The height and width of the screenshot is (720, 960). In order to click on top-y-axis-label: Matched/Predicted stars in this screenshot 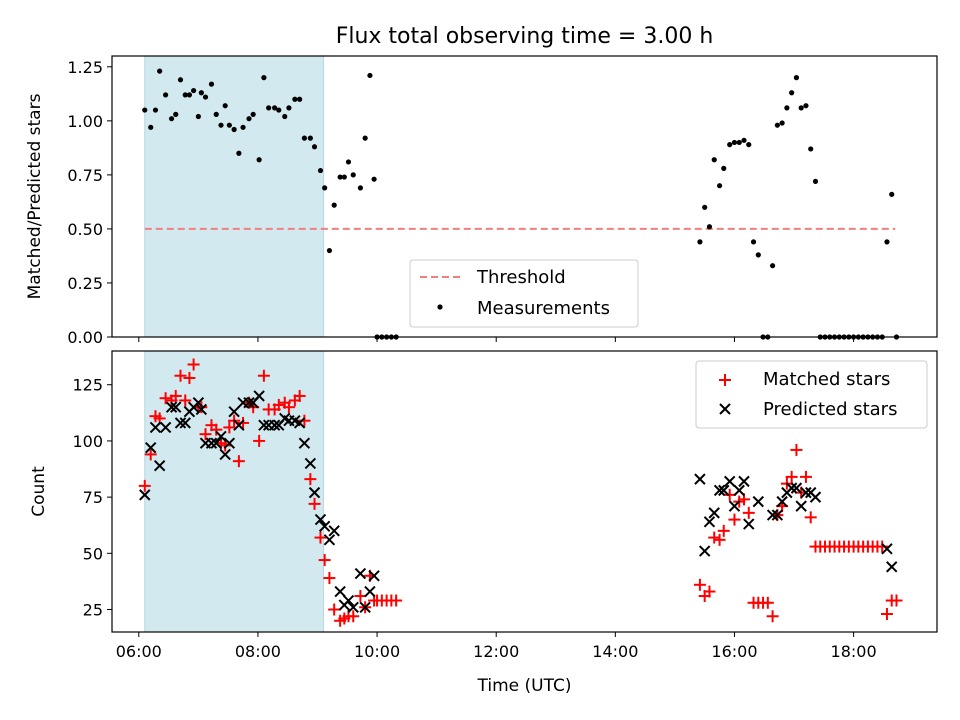, I will do `click(35, 196)`.